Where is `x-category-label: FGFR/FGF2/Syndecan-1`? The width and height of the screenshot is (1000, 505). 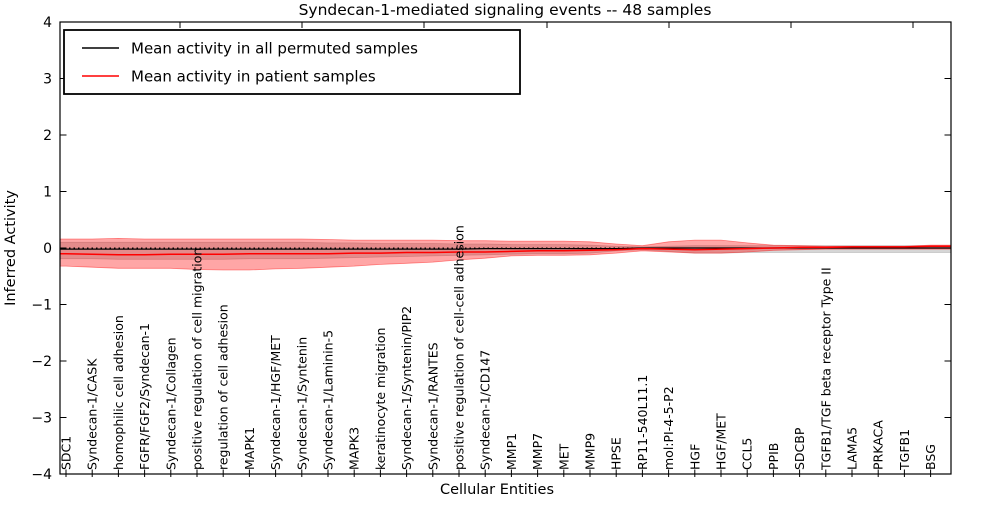
x-category-label: FGFR/FGF2/Syndecan-1 is located at coordinates (144, 396).